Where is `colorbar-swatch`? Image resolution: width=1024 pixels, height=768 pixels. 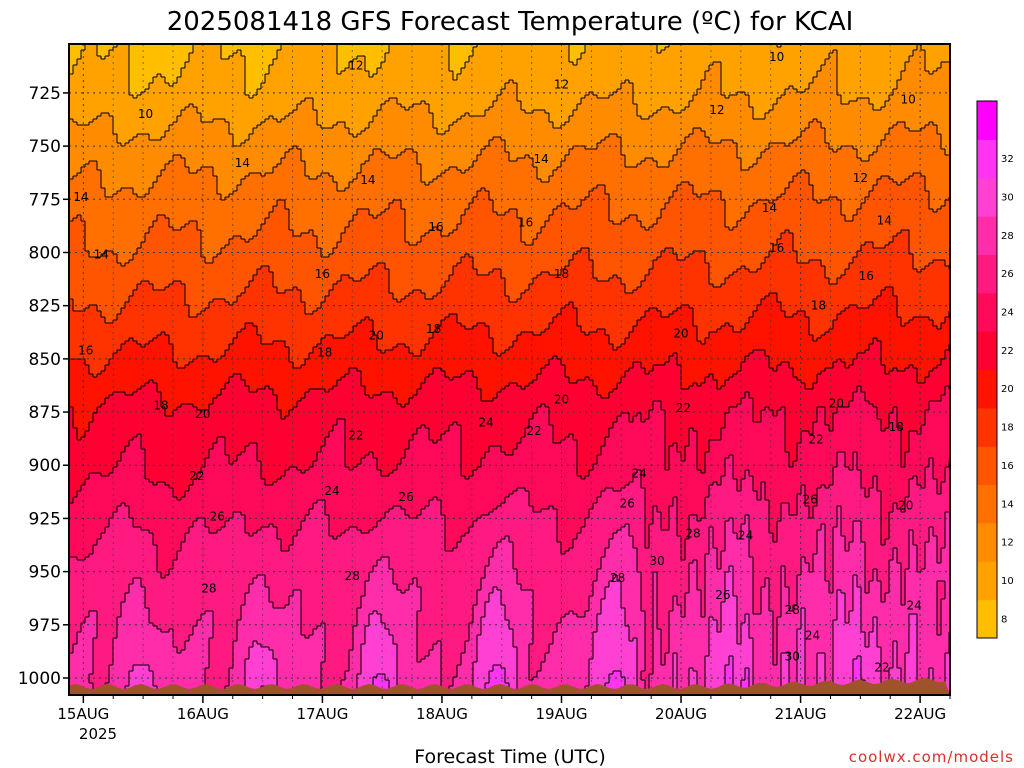
colorbar-swatch is located at coordinates (987, 581).